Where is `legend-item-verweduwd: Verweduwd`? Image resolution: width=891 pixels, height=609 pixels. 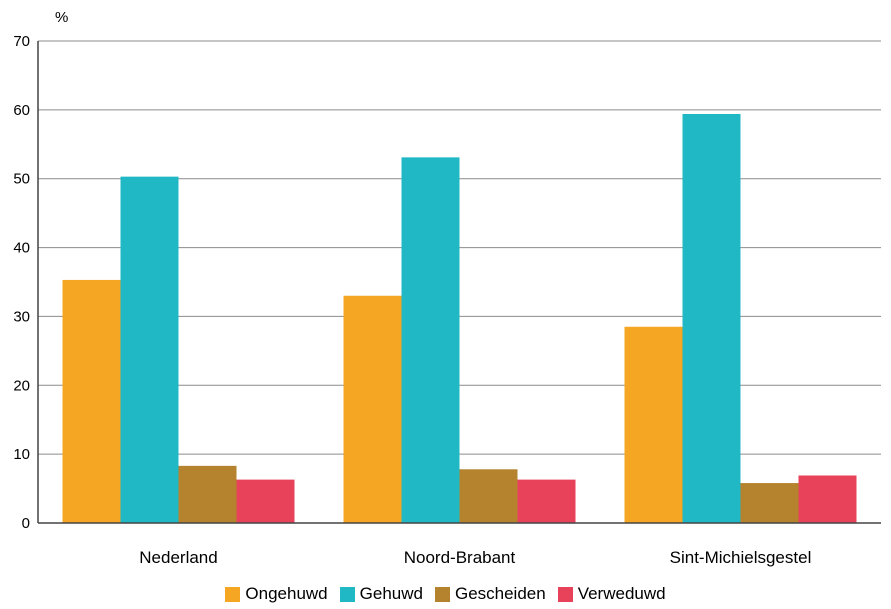
legend-item-verweduwd: Verweduwd is located at coordinates (611, 594).